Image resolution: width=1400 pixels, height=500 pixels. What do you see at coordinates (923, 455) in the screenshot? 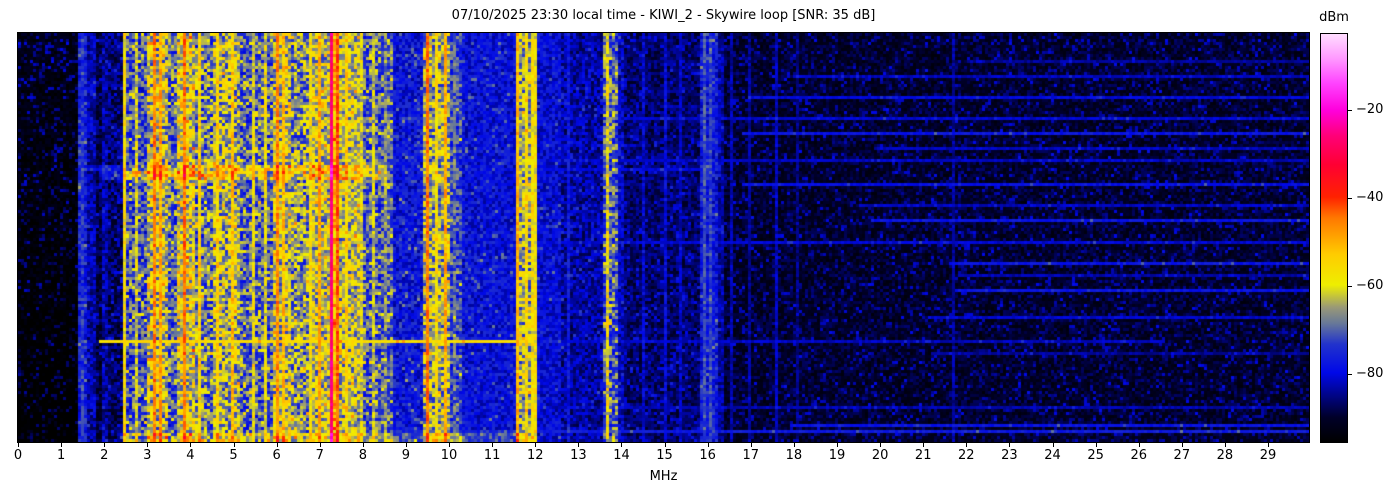
I see `x-tick-label: 21` at bounding box center [923, 455].